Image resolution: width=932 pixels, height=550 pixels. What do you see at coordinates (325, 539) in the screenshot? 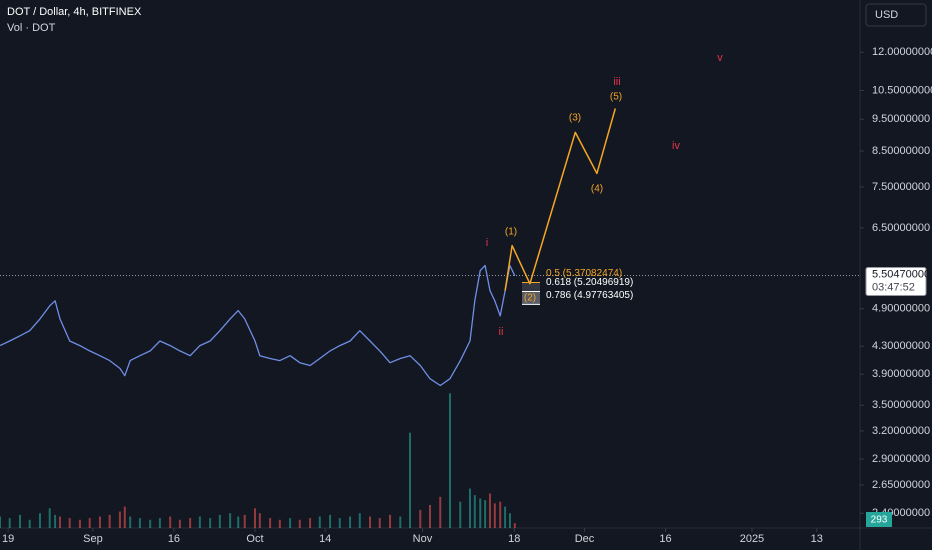
I see `x-tick-label: 14` at bounding box center [325, 539].